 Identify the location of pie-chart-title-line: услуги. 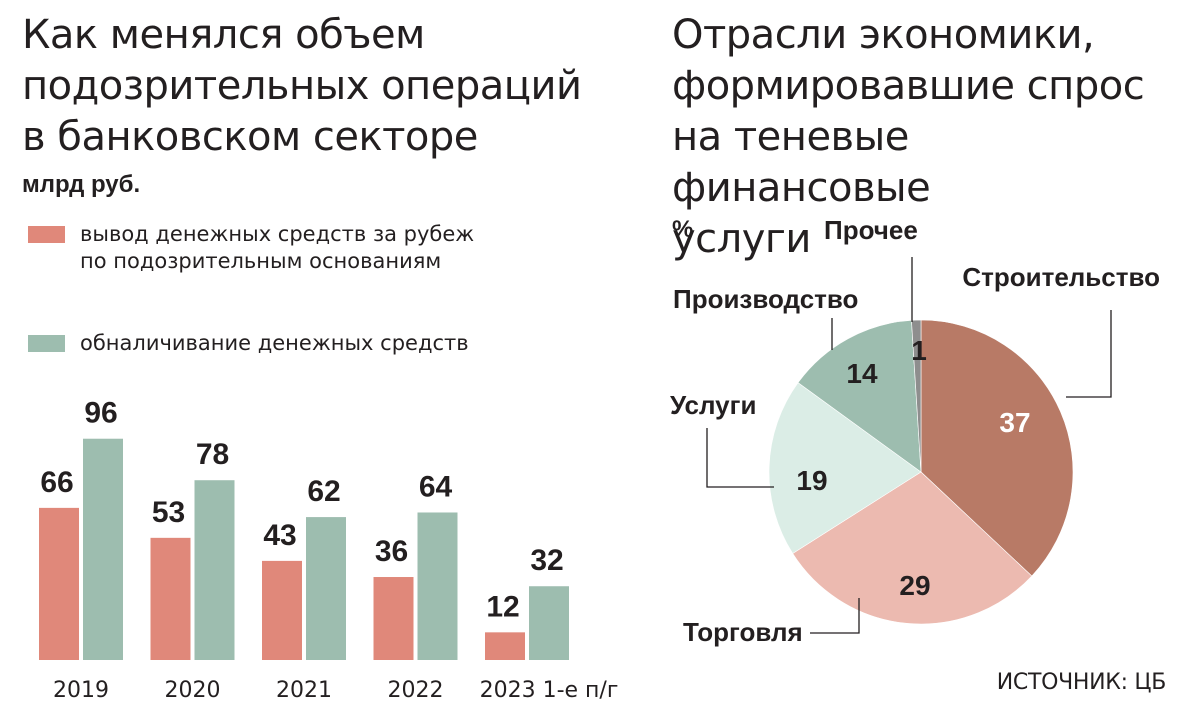
(741, 239).